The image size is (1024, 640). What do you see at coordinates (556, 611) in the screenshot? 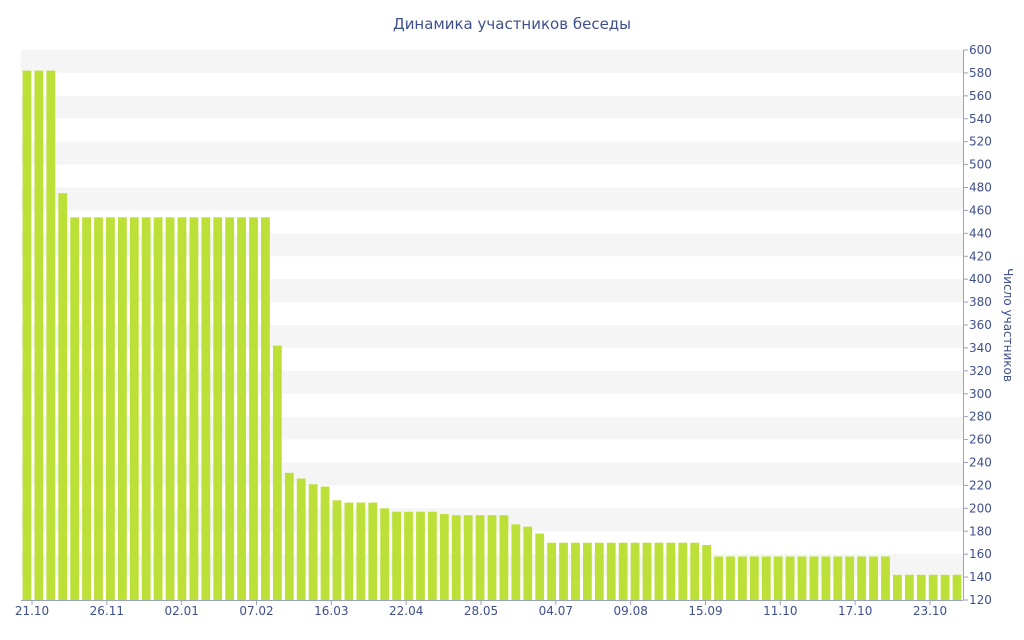
I see `x-tick-label: 04.07` at bounding box center [556, 611].